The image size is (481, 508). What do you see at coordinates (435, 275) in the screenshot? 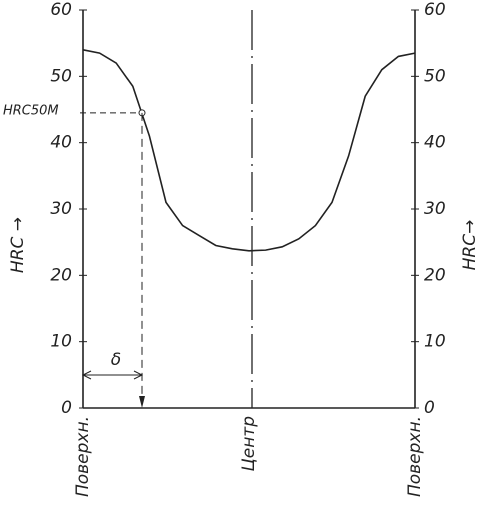
I see `y2-tick-label: 20` at bounding box center [435, 275].